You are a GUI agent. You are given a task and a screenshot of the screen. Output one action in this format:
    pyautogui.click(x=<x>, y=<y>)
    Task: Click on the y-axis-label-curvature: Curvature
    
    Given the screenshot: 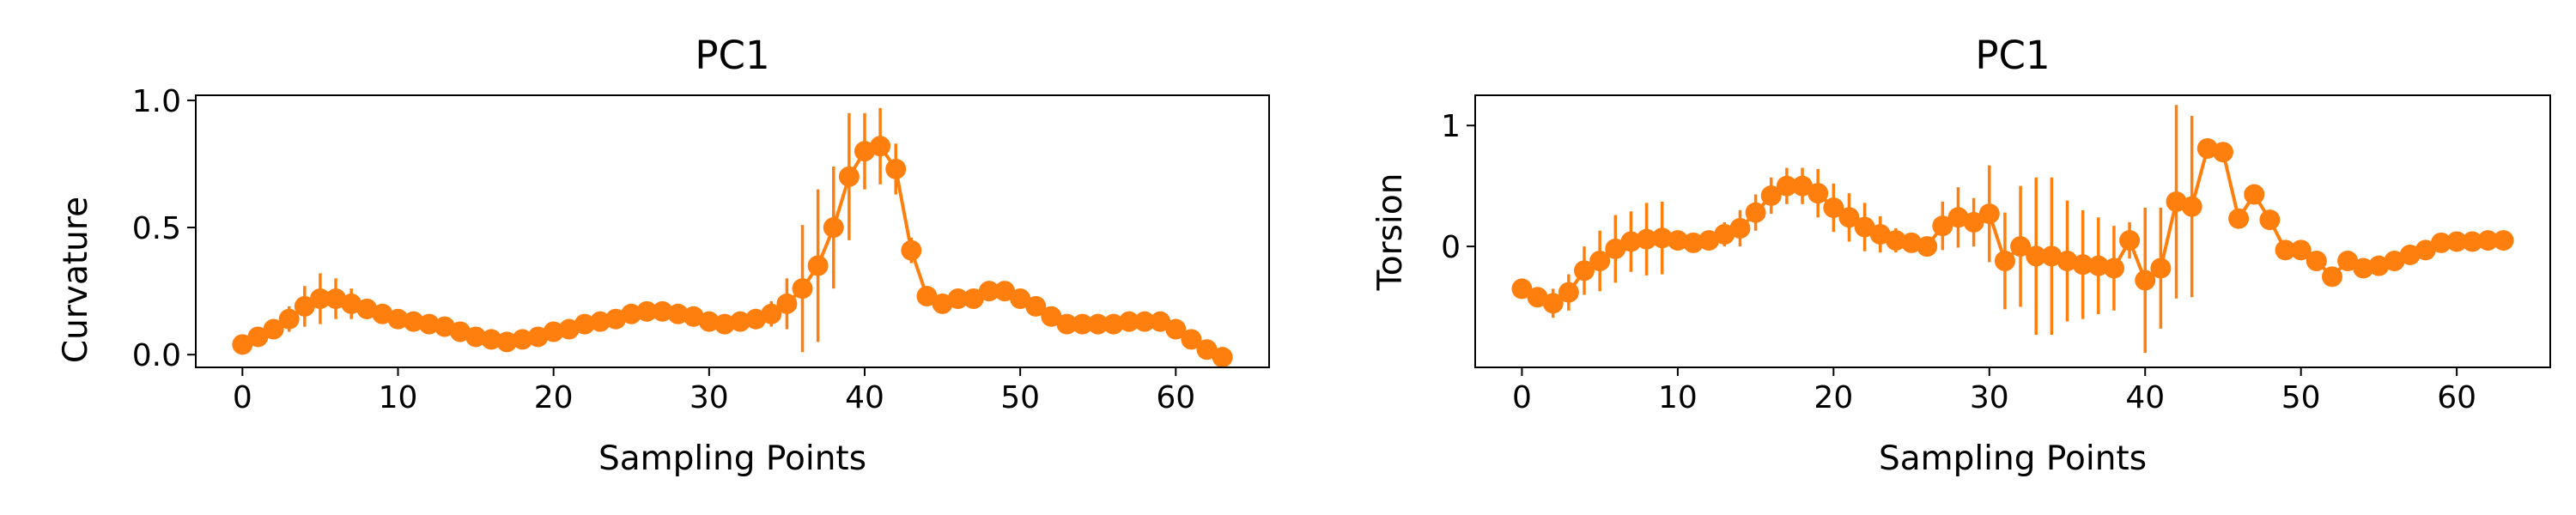 What is the action you would take?
    pyautogui.click(x=76, y=280)
    